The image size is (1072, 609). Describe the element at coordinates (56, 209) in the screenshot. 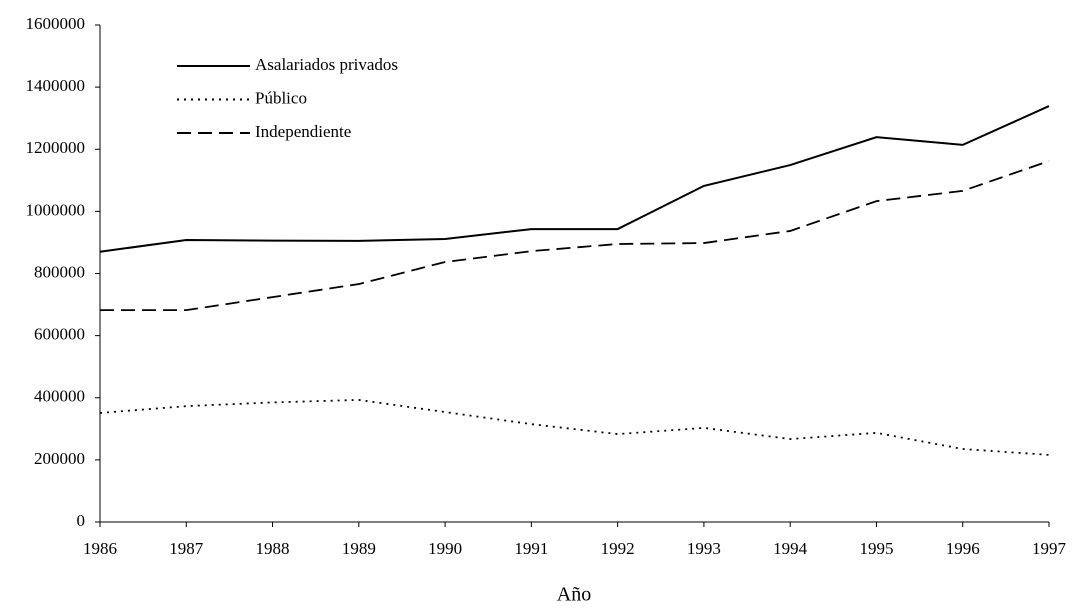

I see `y-tick-label: 1000000` at that location.